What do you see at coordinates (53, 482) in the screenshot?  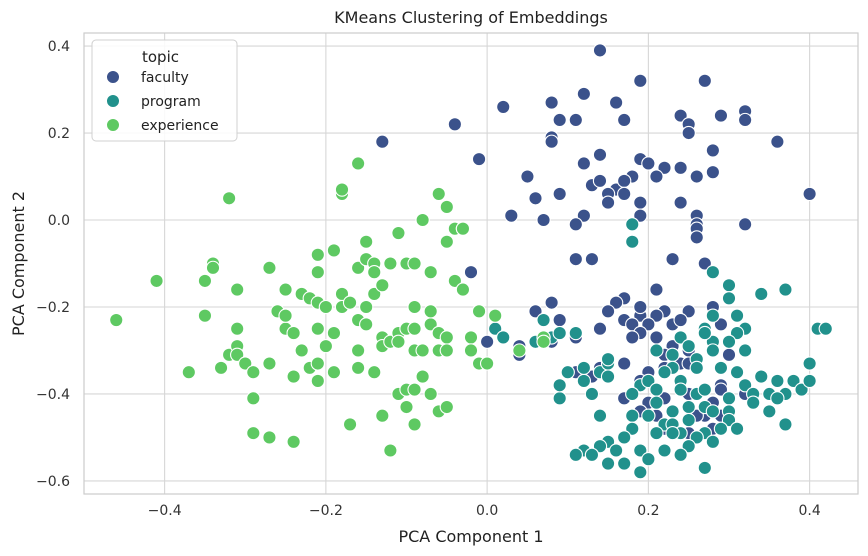 I see `y-tick-label: −0.6` at bounding box center [53, 482].